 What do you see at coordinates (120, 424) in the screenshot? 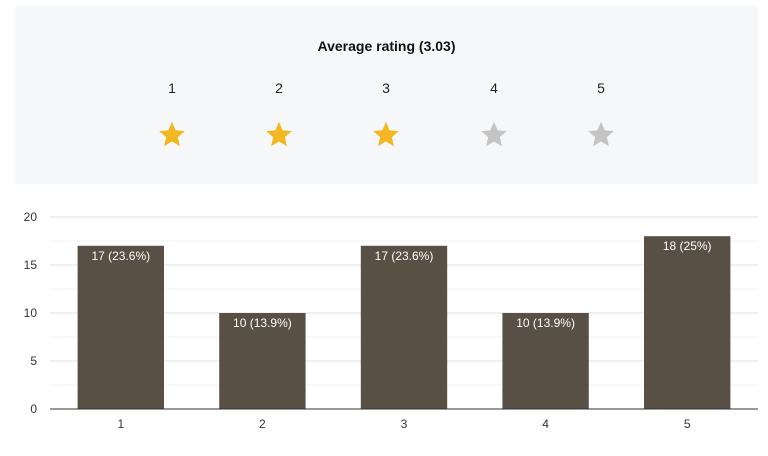
I see `x-tick-label: 1` at bounding box center [120, 424].